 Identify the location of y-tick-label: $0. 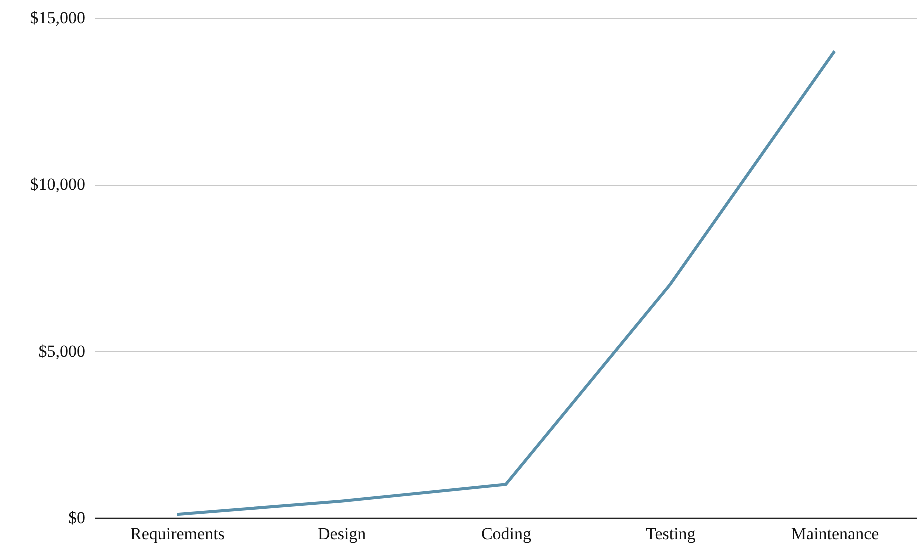
(77, 518).